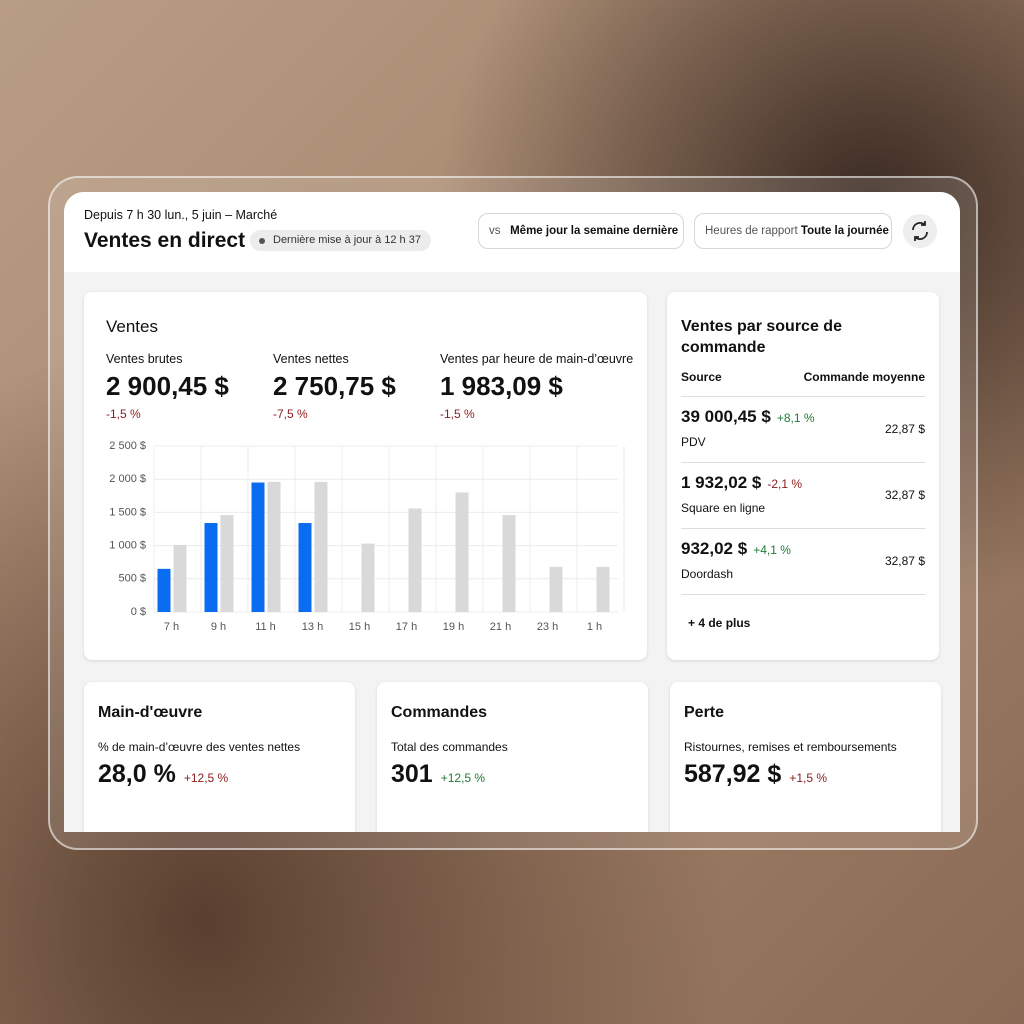 The width and height of the screenshot is (1024, 1024). I want to click on badge-text: Dernière mise à jour à 12 h 37, so click(347, 240).